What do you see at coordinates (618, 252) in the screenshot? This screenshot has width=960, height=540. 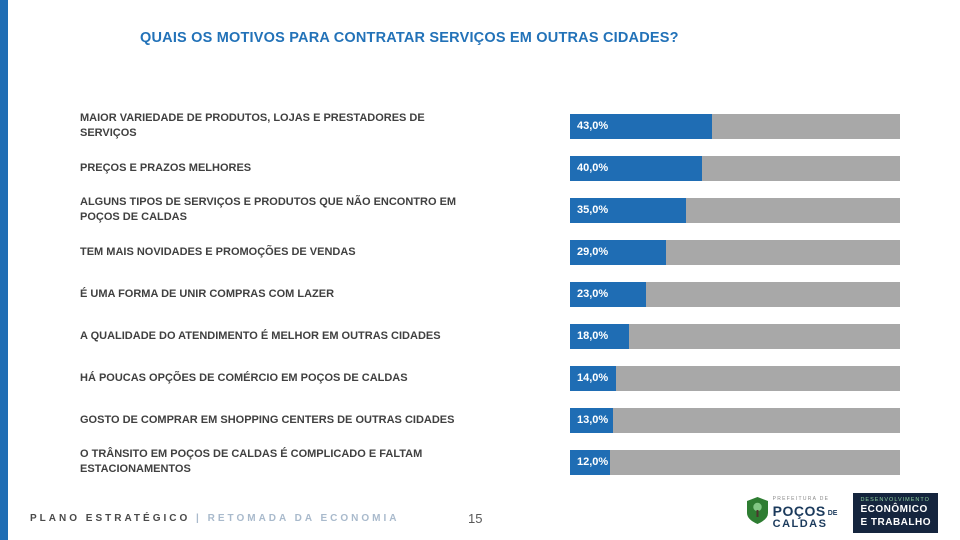 I see `bar-fill: 29,0%` at bounding box center [618, 252].